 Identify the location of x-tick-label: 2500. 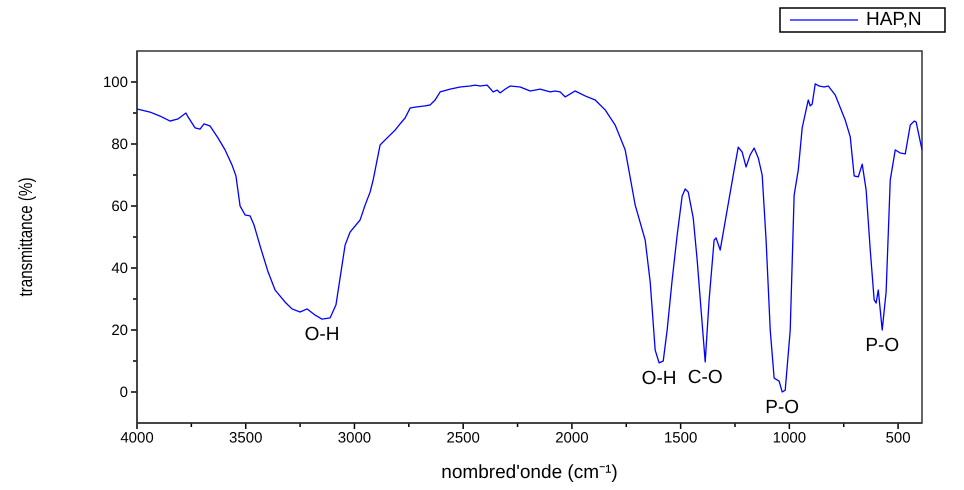
(463, 438).